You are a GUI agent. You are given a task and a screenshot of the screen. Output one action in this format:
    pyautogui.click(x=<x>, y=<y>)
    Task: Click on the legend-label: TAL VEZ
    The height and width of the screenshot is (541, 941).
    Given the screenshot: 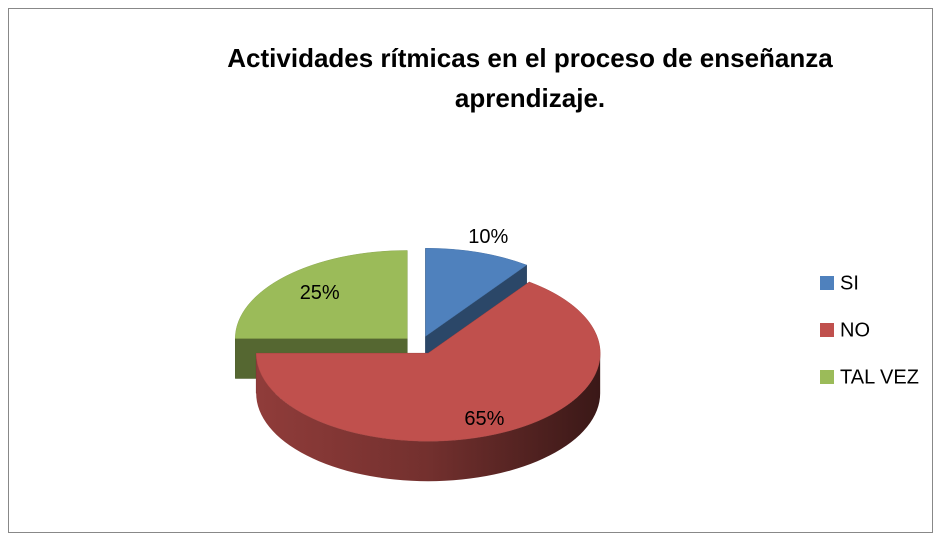 What is the action you would take?
    pyautogui.click(x=879, y=377)
    